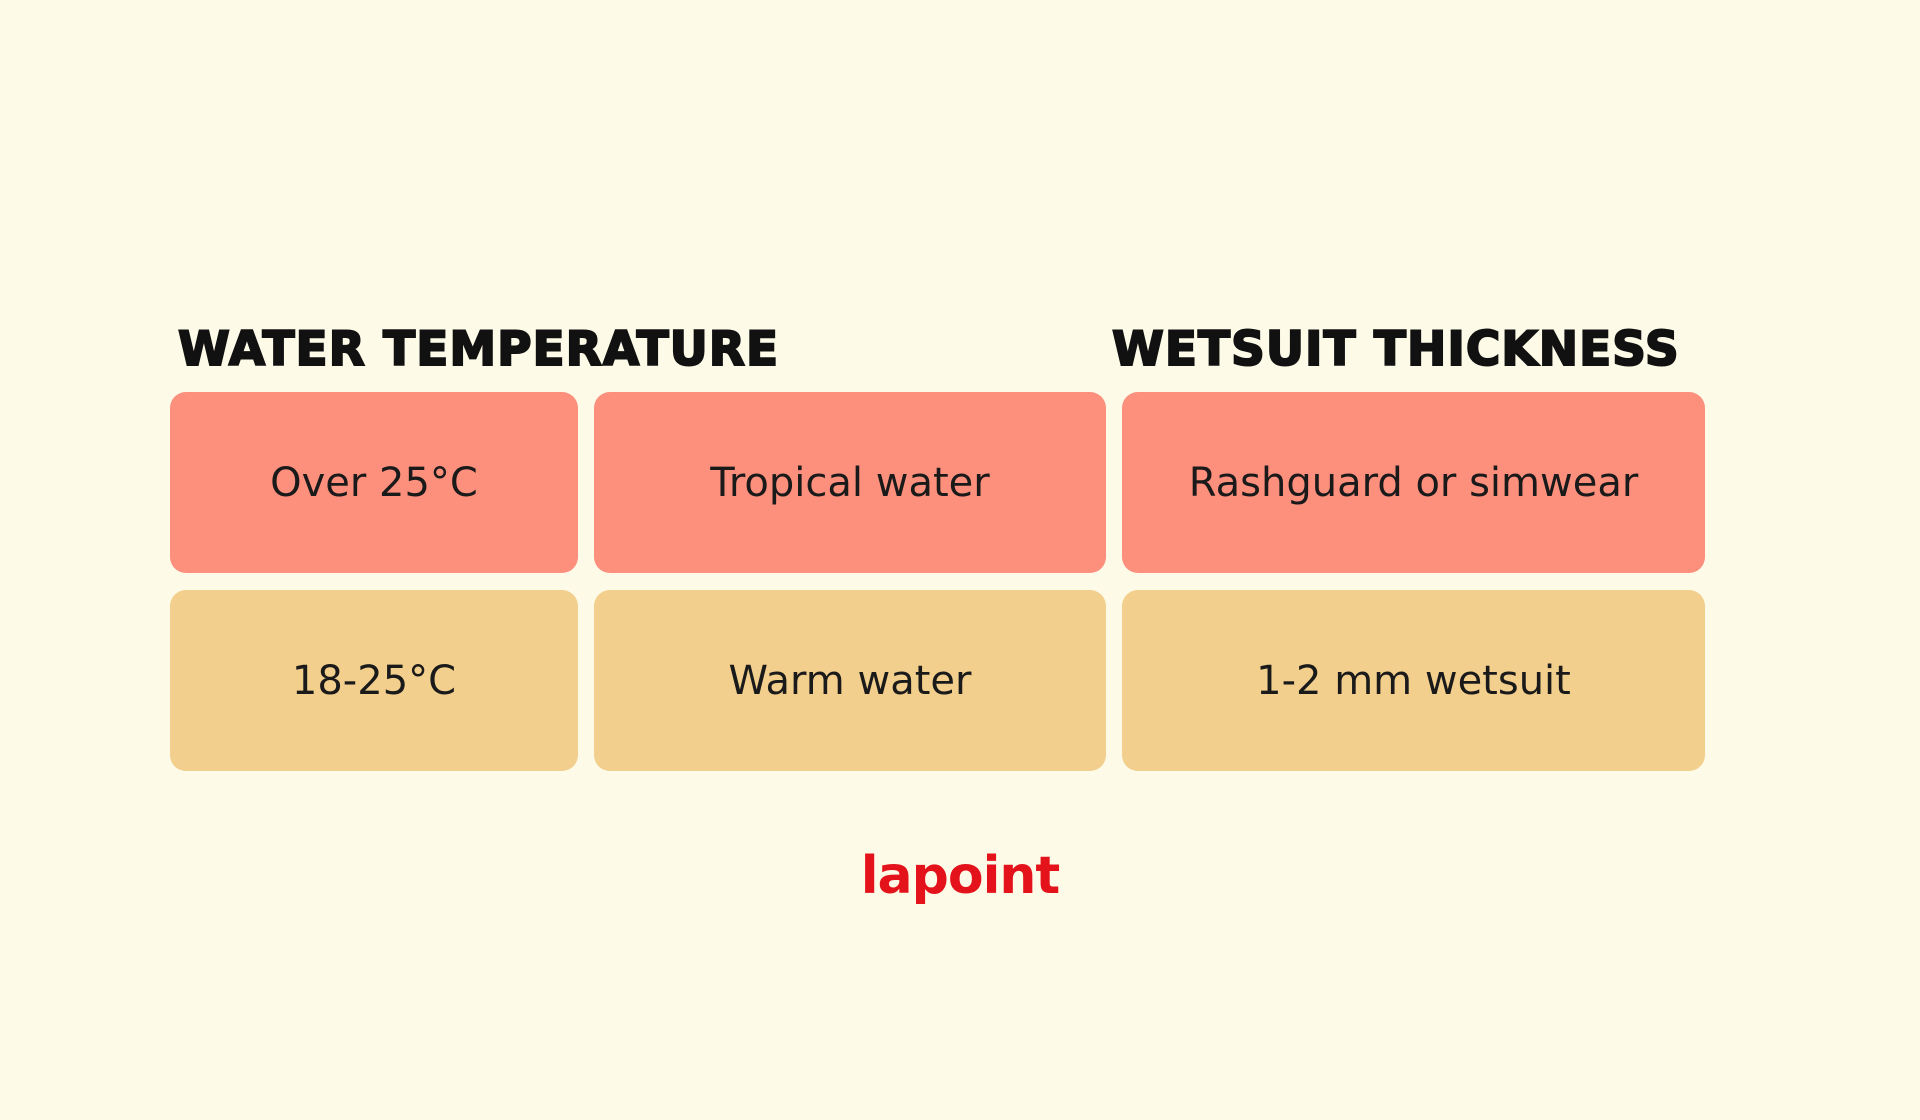 The image size is (1920, 1120). I want to click on table-cell: Warm water, so click(850, 680).